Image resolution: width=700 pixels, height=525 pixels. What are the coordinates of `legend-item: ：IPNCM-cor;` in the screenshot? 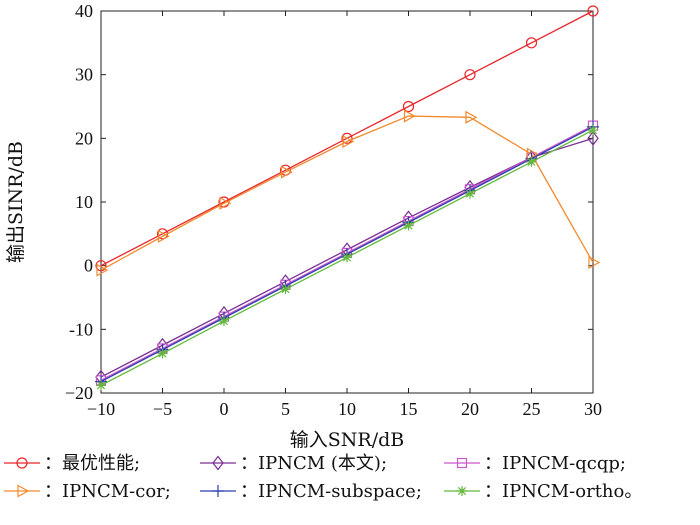 It's located at (87, 491).